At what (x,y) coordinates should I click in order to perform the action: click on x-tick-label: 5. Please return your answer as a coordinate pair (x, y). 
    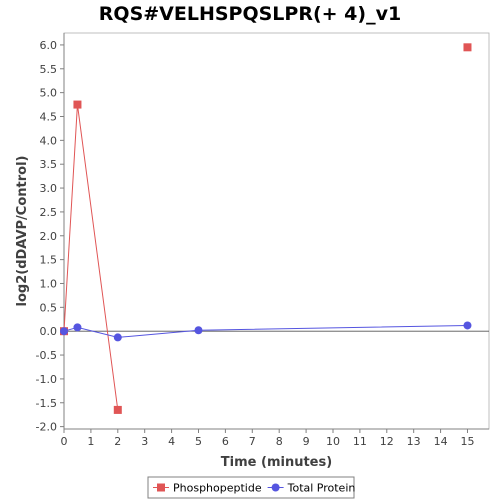
    Looking at the image, I should click on (198, 441).